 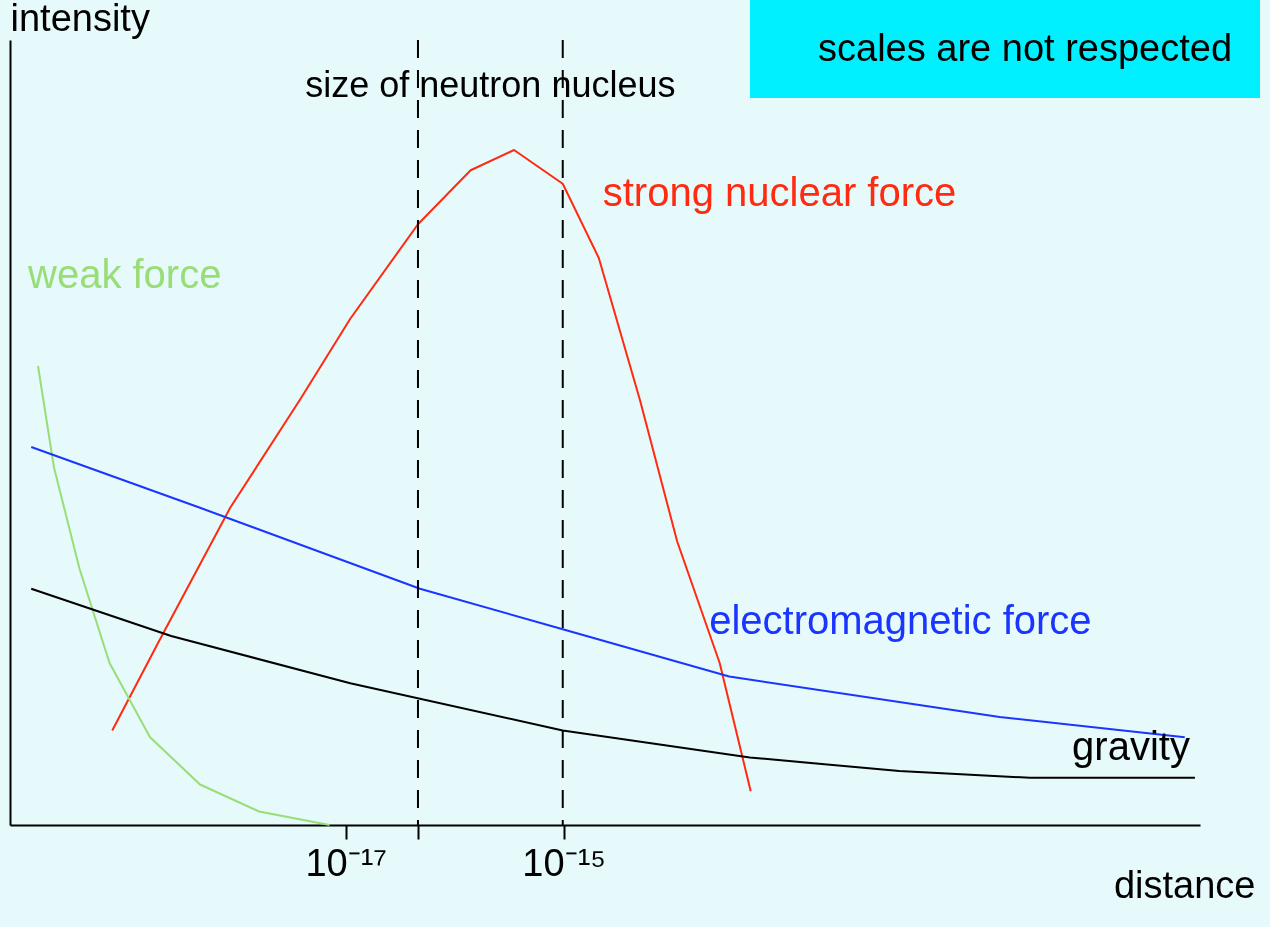 What do you see at coordinates (1025, 48) in the screenshot?
I see `text: scales are not respected` at bounding box center [1025, 48].